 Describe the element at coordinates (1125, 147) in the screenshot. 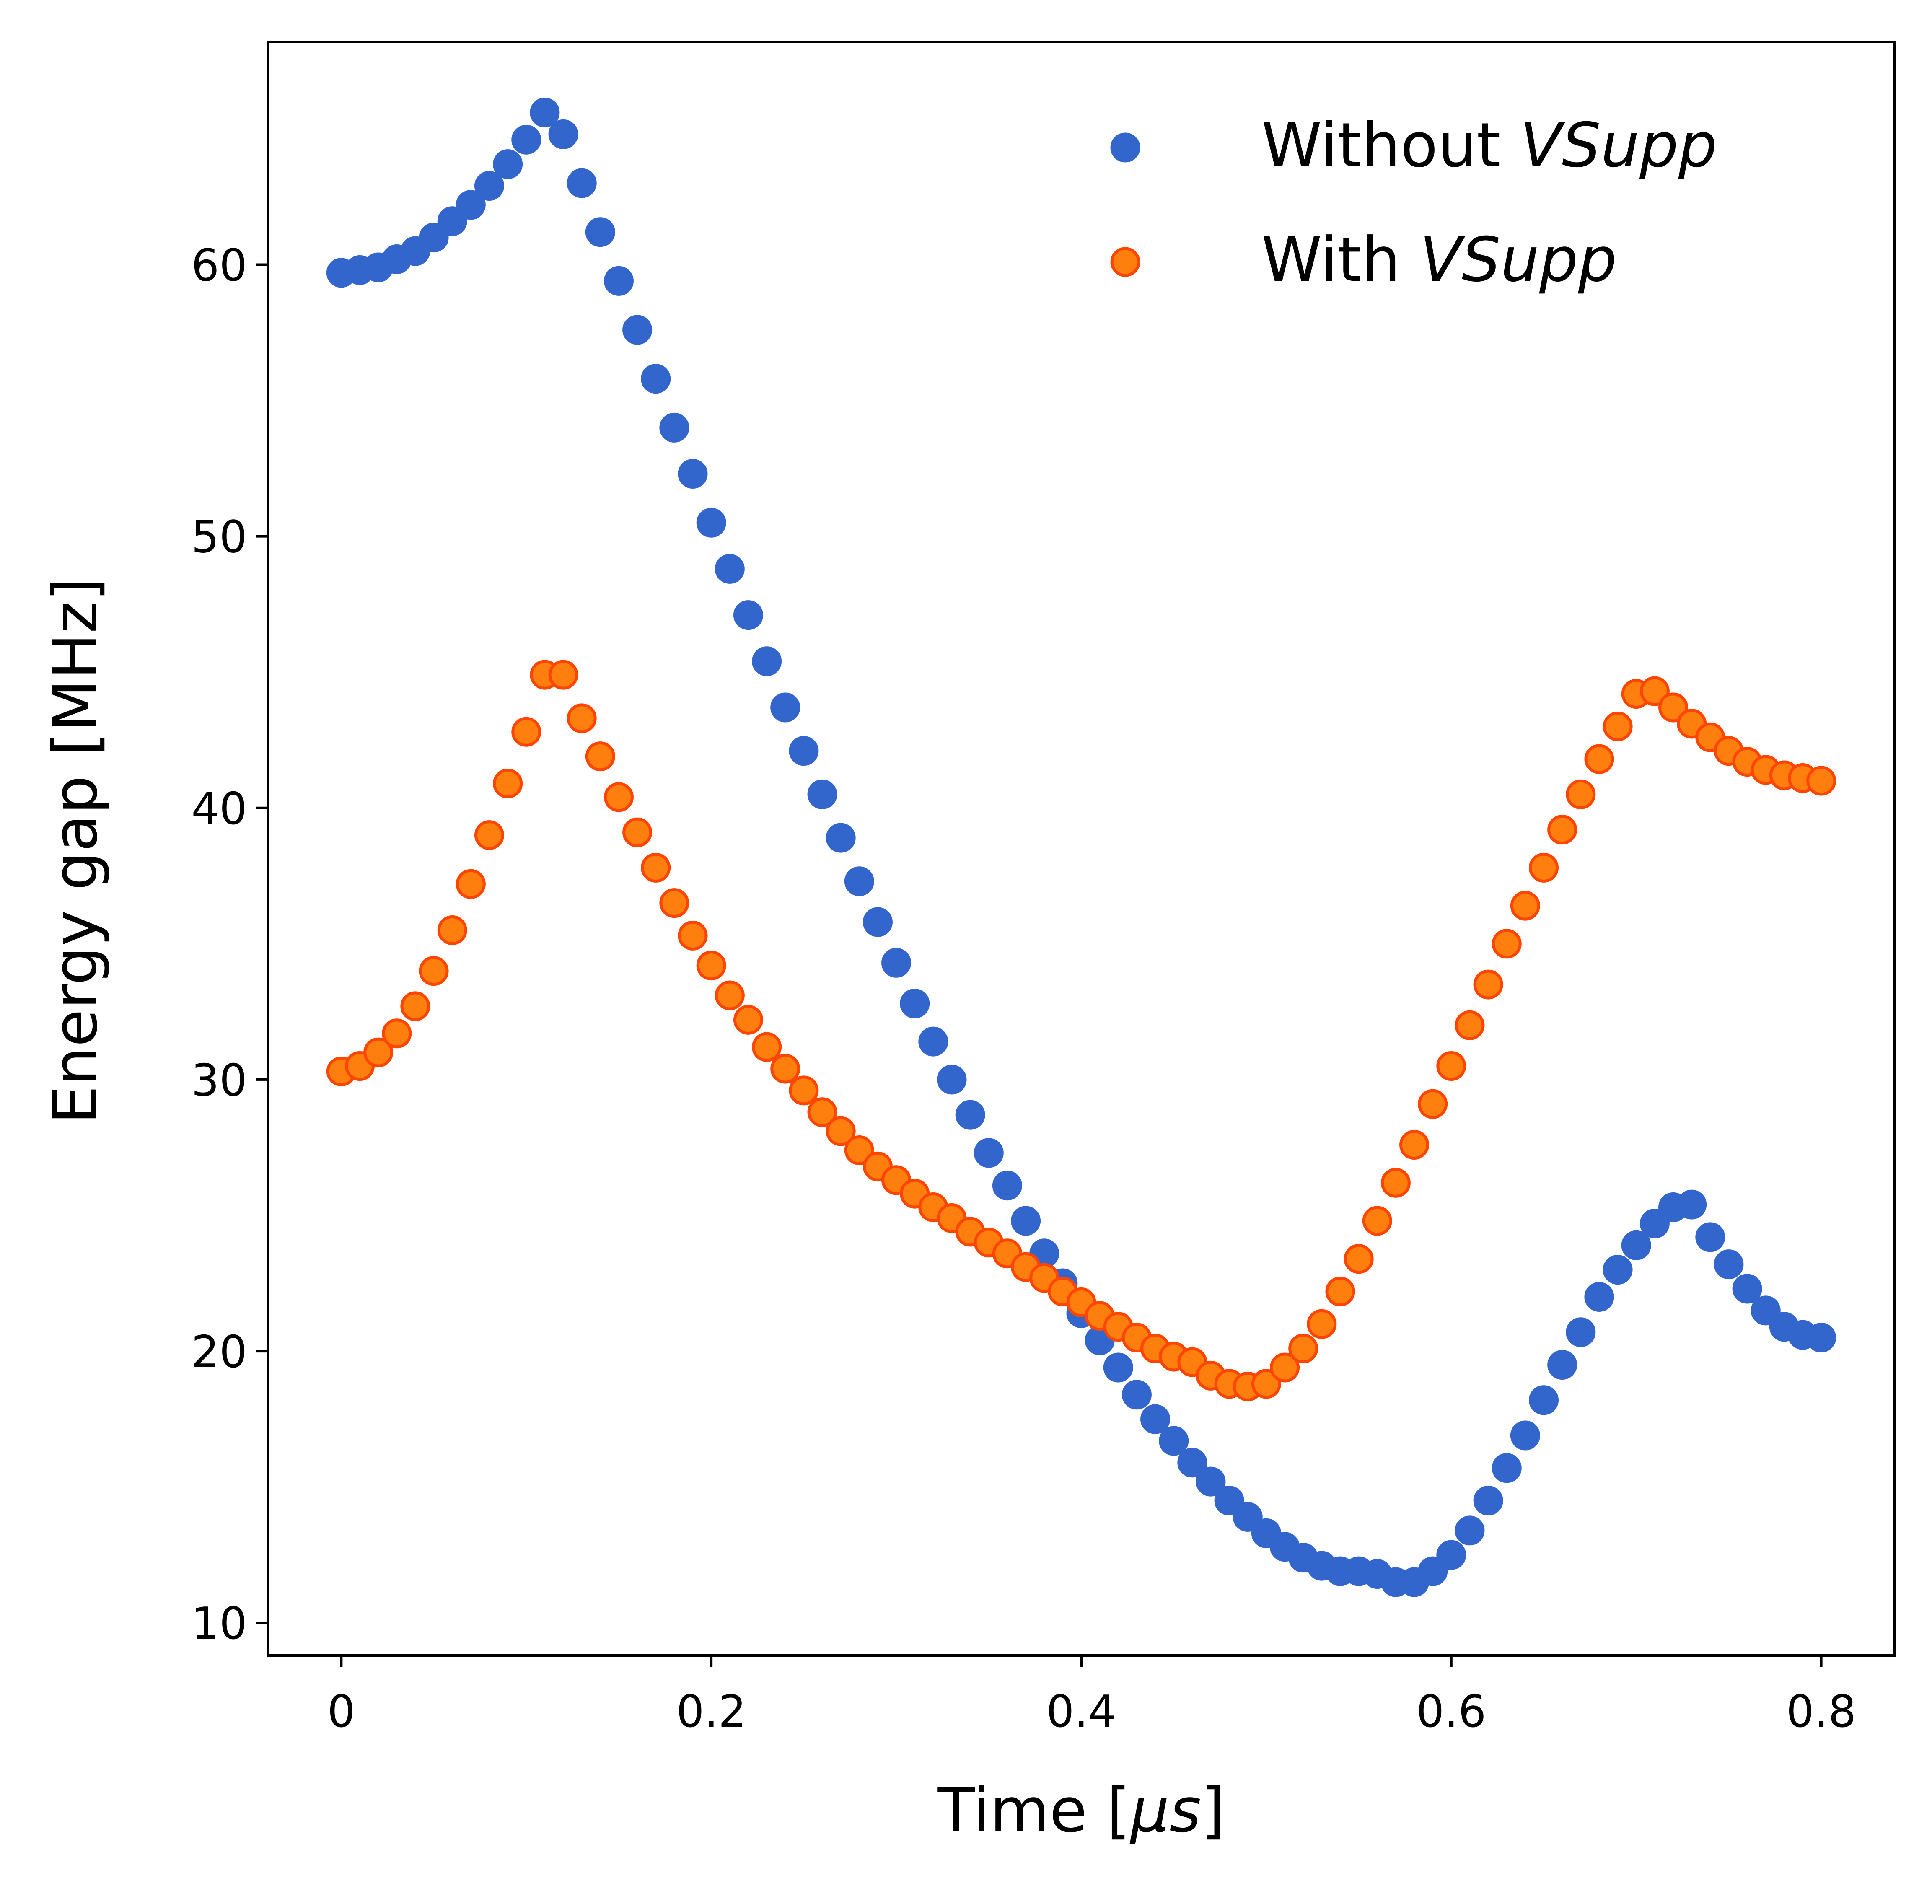

I see `legend-marker-without-vsupp` at that location.